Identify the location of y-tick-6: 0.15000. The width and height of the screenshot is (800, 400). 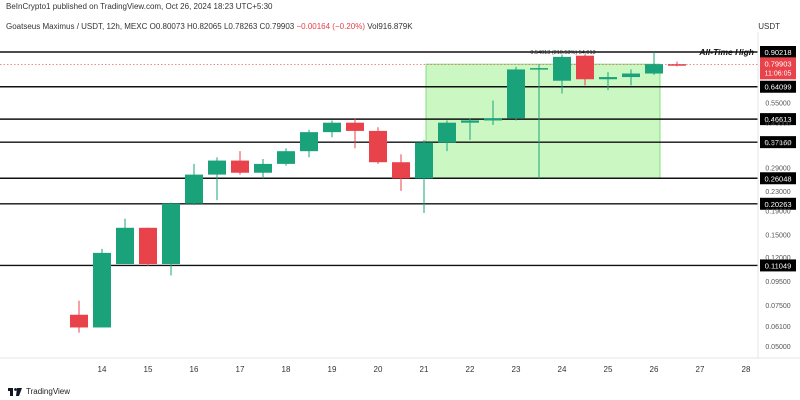
(777, 235).